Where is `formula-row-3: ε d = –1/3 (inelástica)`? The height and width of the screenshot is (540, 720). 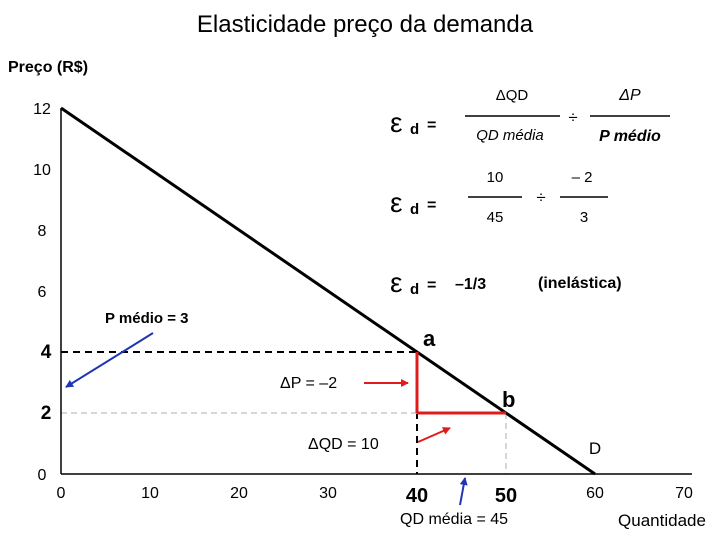 formula-row-3: ε d = –1/3 (inelástica) is located at coordinates (506, 282).